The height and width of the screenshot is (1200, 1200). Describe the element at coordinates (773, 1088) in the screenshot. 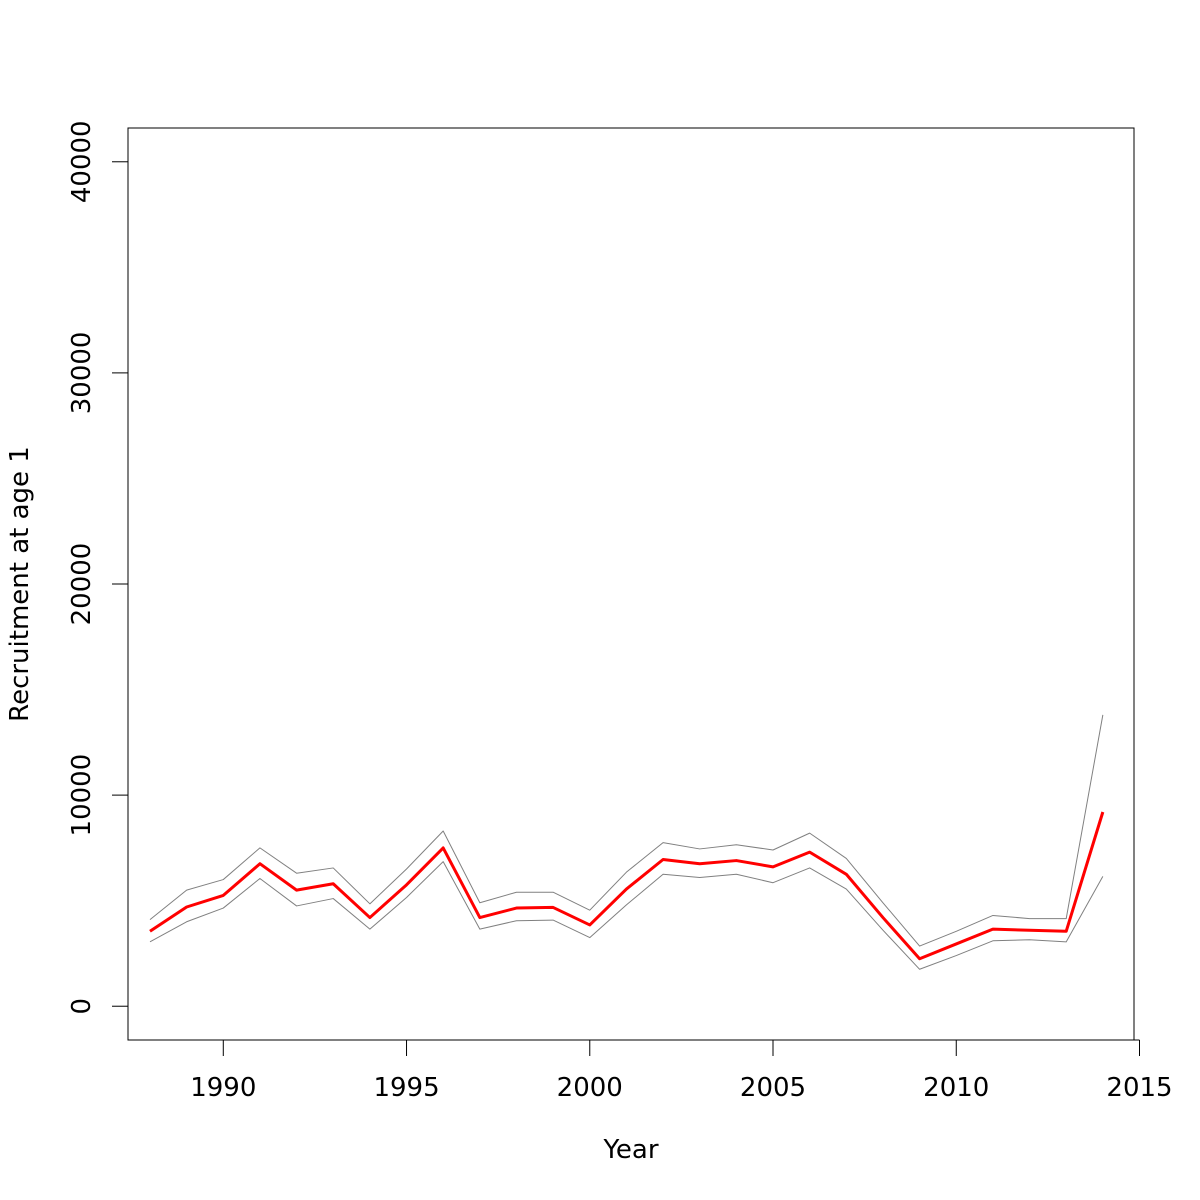

I see `x-tick-label-2005: 2005` at that location.